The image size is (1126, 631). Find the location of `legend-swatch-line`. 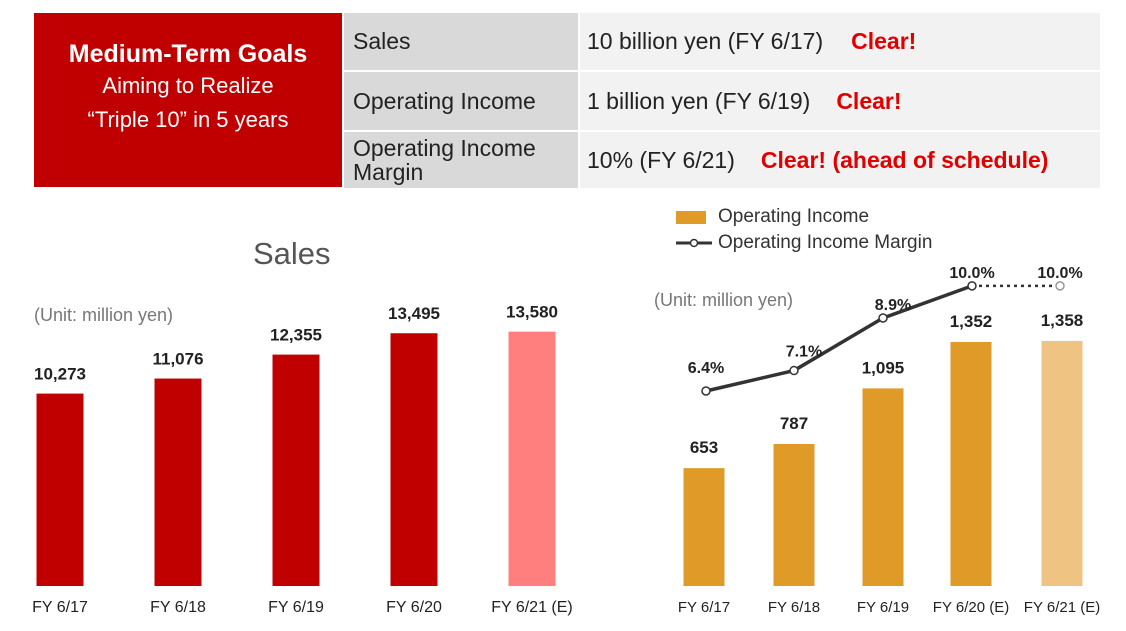

legend-swatch-line is located at coordinates (694, 243).